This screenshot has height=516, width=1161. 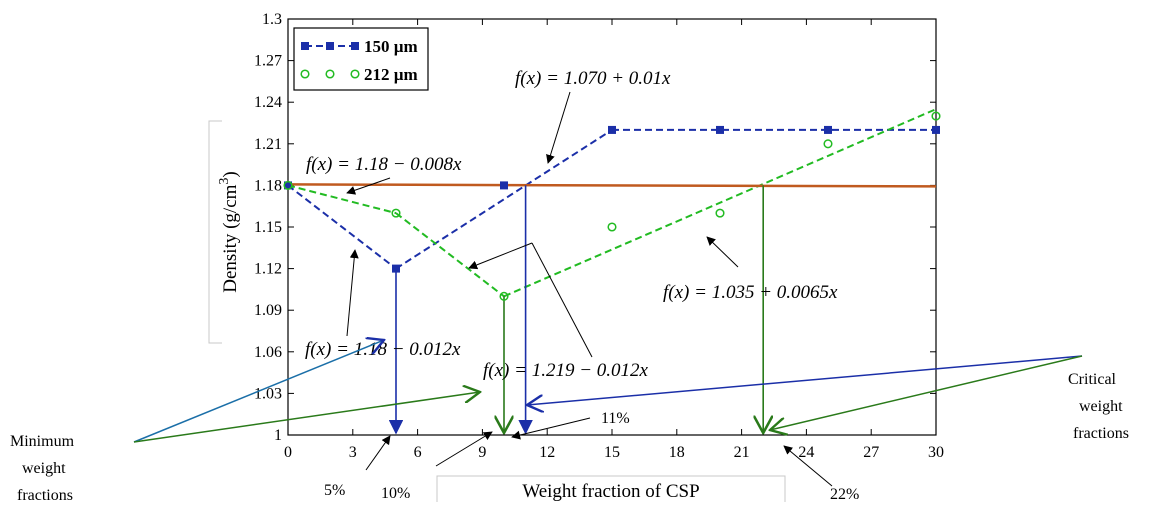 What do you see at coordinates (224, 181) in the screenshot?
I see `y-axis-title-sup: 3` at bounding box center [224, 181].